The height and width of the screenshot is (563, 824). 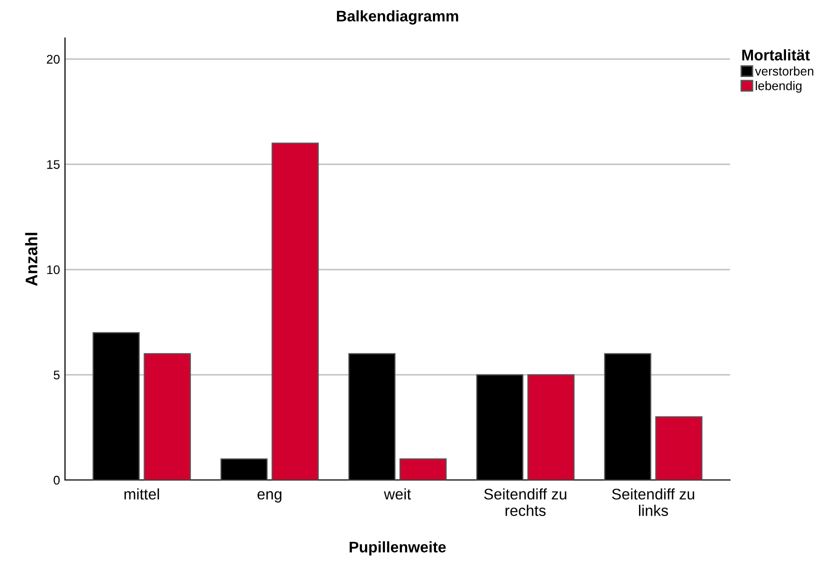 I want to click on x-axis-title: Pupillenweite, so click(x=398, y=548).